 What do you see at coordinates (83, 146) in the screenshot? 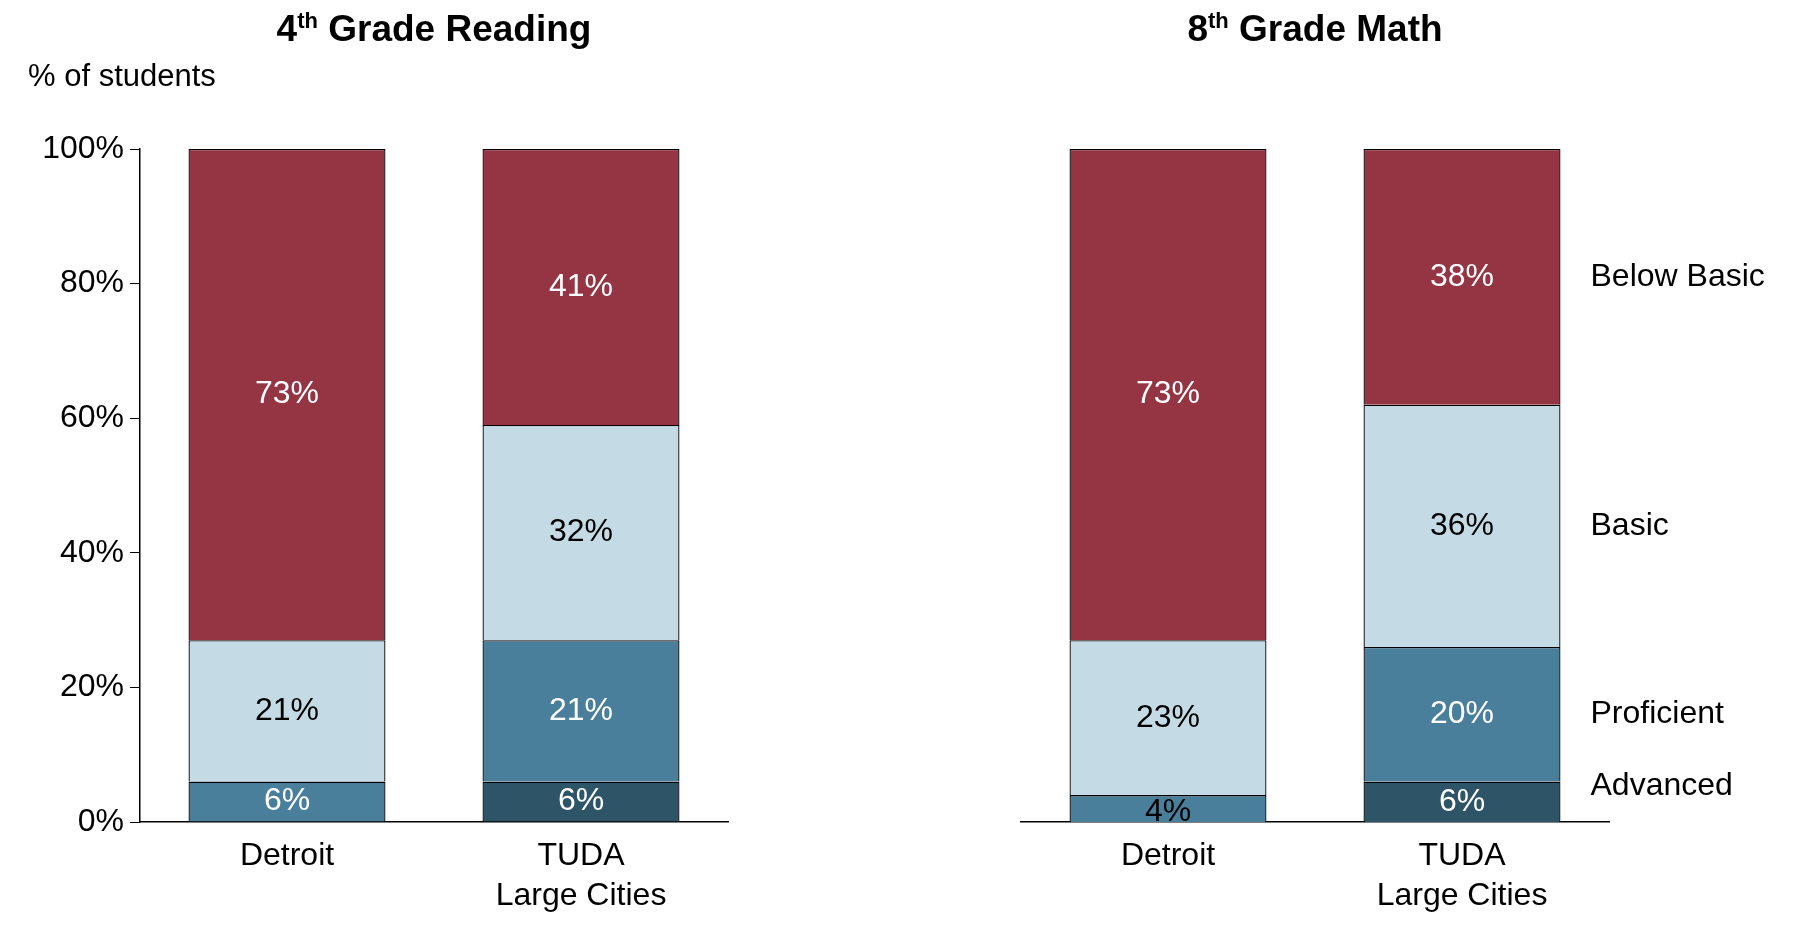
I see `y-tick-label: 100%` at bounding box center [83, 146].